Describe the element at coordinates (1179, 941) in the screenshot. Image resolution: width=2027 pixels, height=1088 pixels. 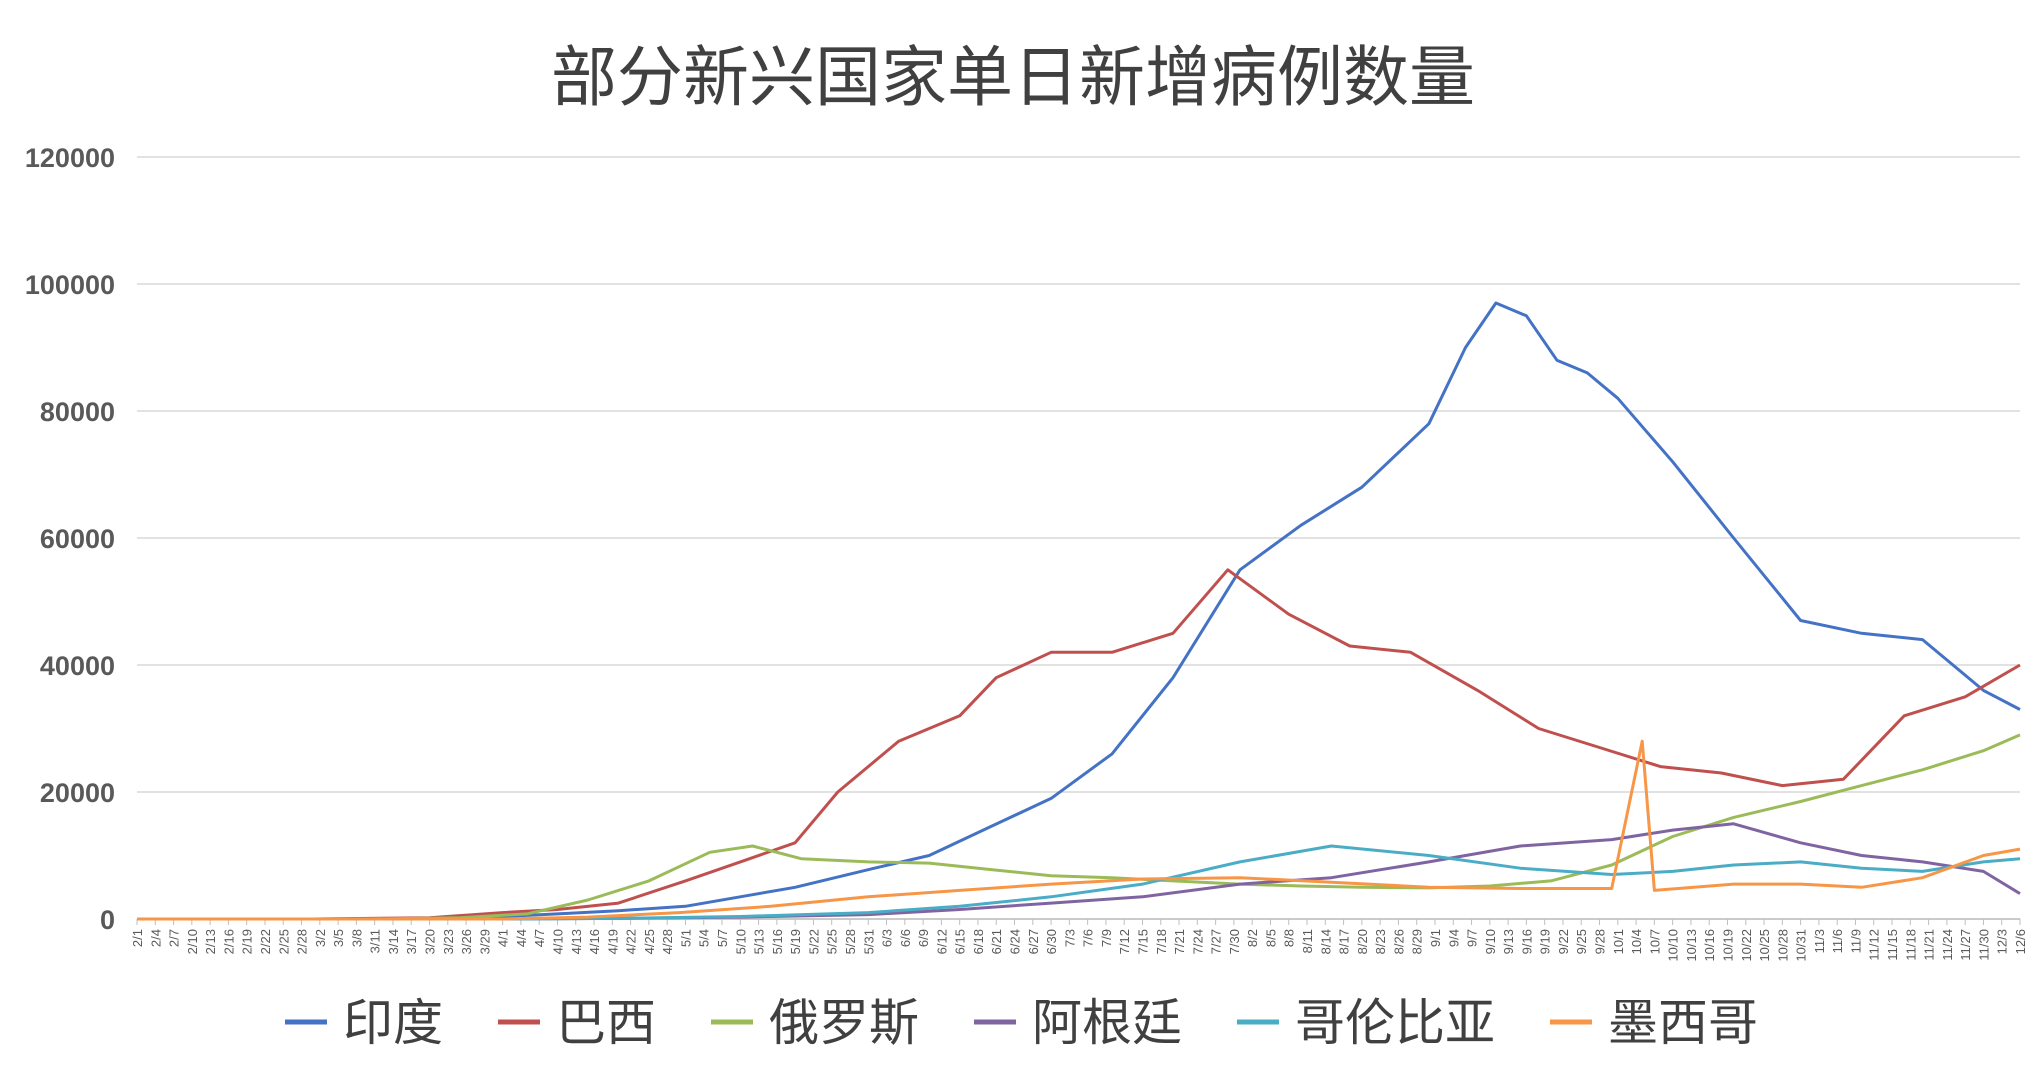
I see `x-tick-label: 7/21` at that location.